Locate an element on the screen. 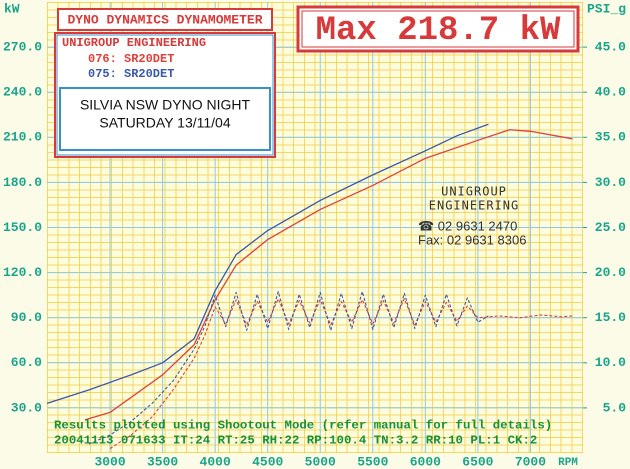 The height and width of the screenshot is (469, 630). y2-tick-label: 40.0 is located at coordinates (610, 92).